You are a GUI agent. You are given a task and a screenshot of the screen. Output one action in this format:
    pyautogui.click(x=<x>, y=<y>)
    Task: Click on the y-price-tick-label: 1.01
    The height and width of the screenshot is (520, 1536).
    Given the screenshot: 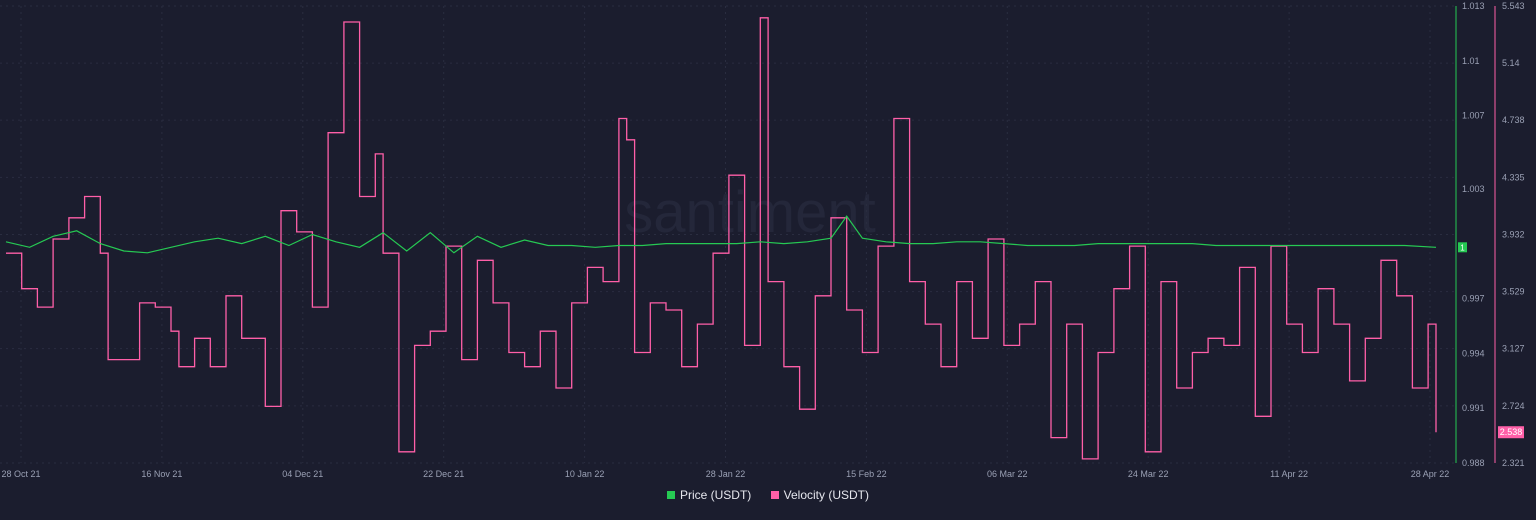 What is the action you would take?
    pyautogui.click(x=1471, y=61)
    